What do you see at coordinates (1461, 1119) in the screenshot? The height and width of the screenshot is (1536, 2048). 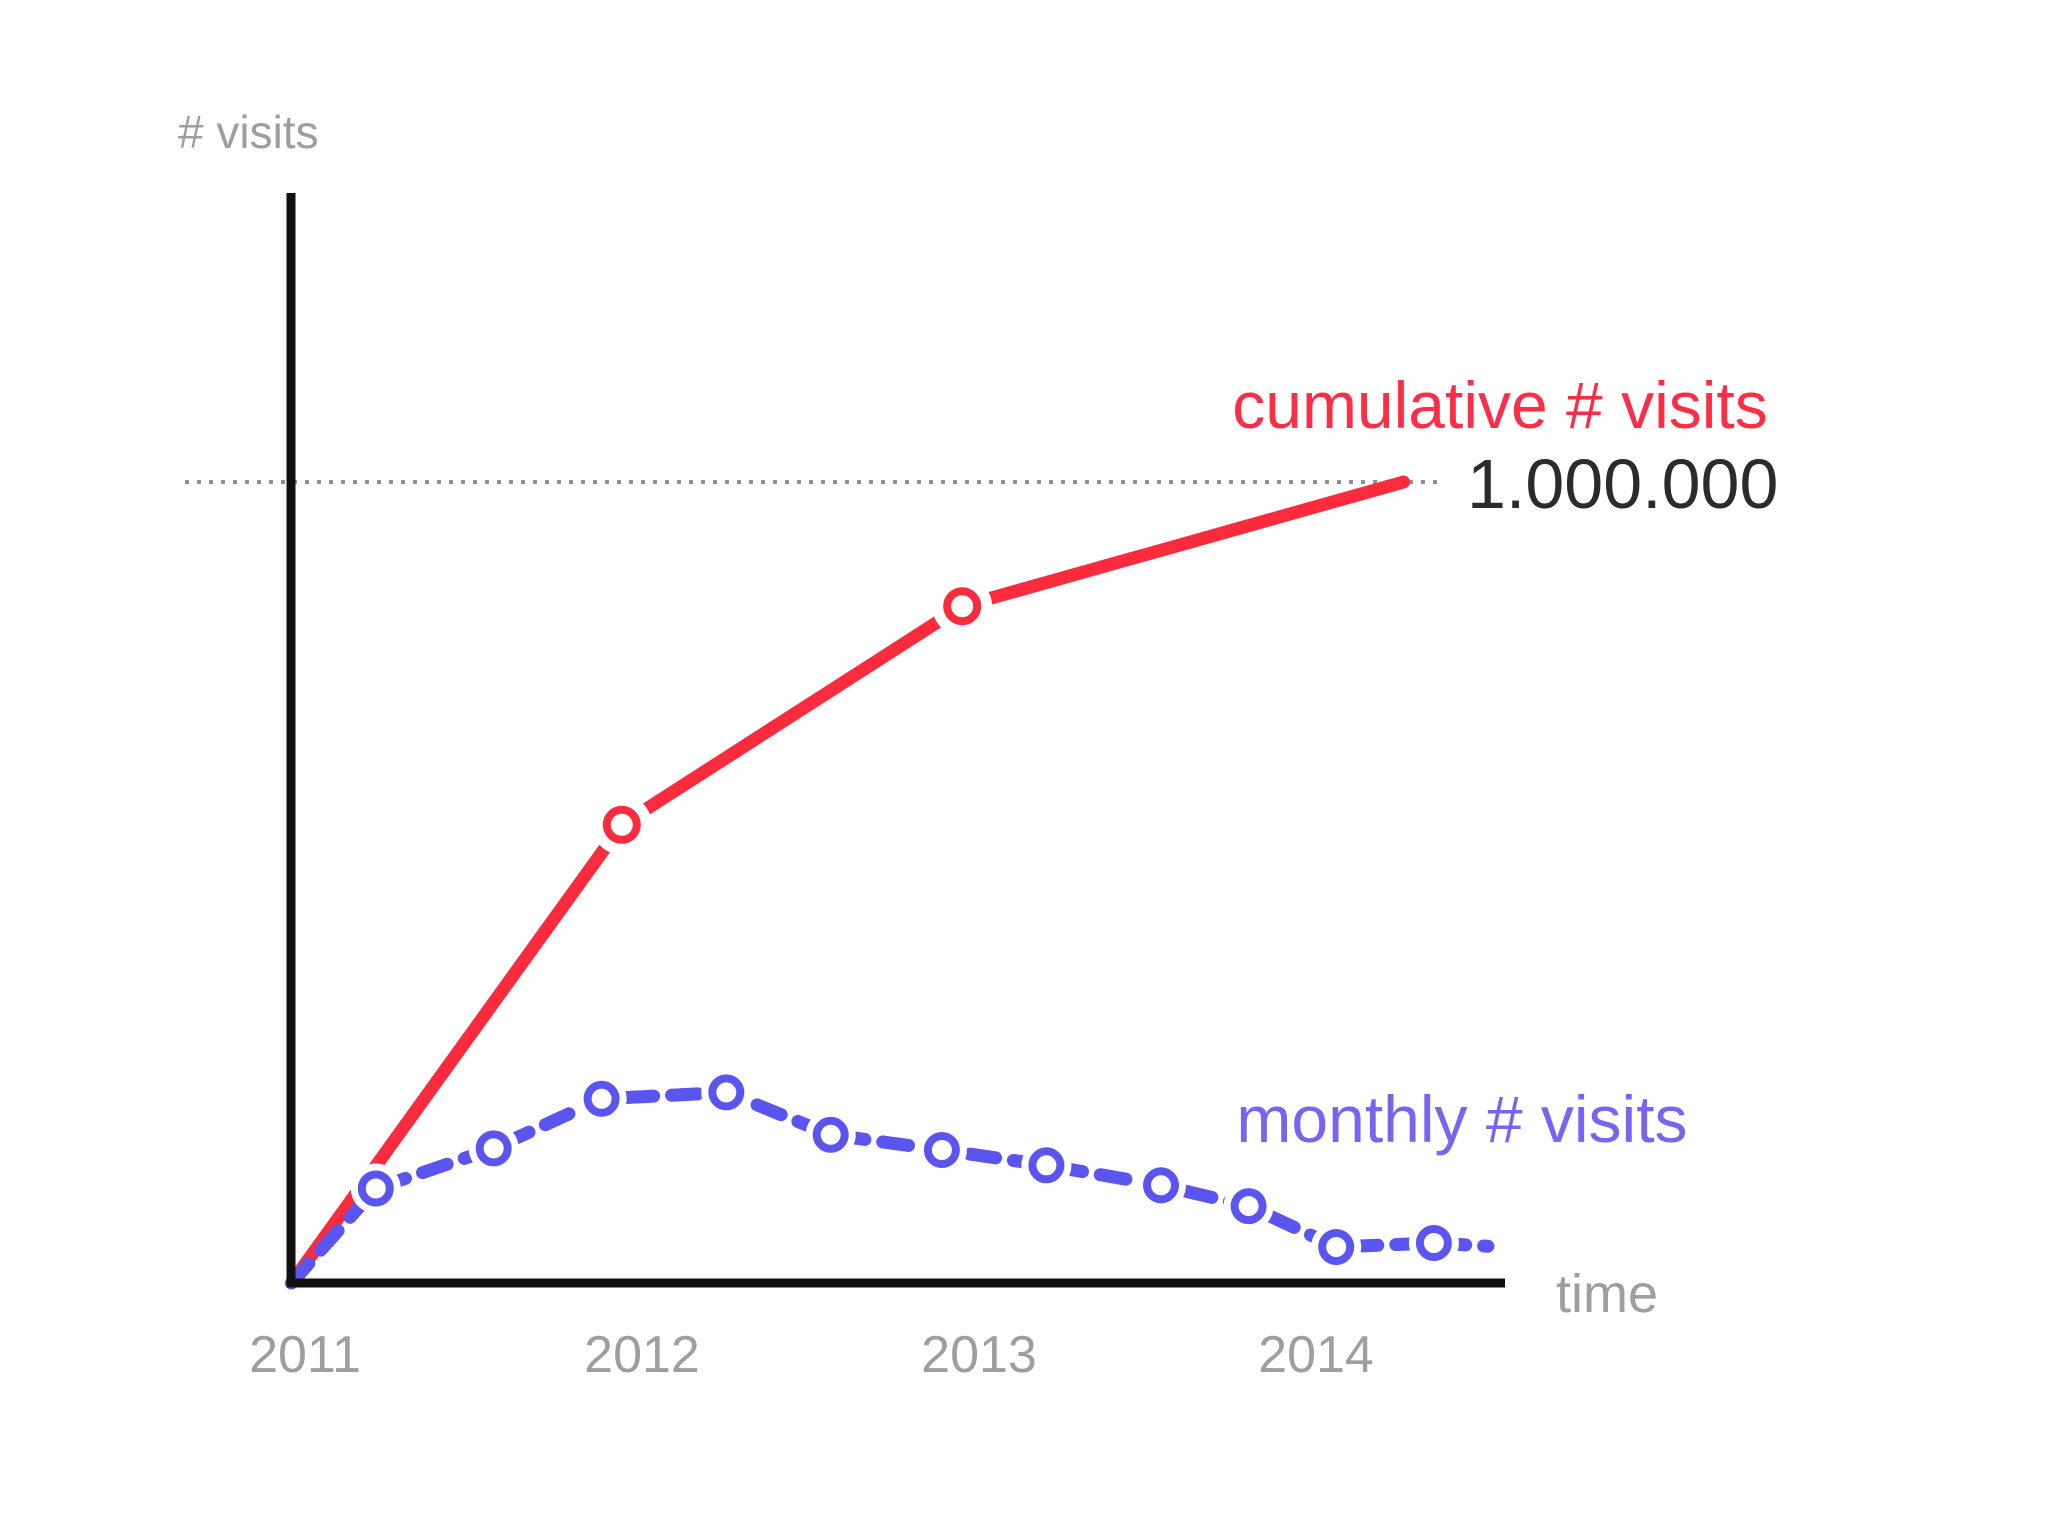 I see `series-label-monthly: monthly # visits` at bounding box center [1461, 1119].